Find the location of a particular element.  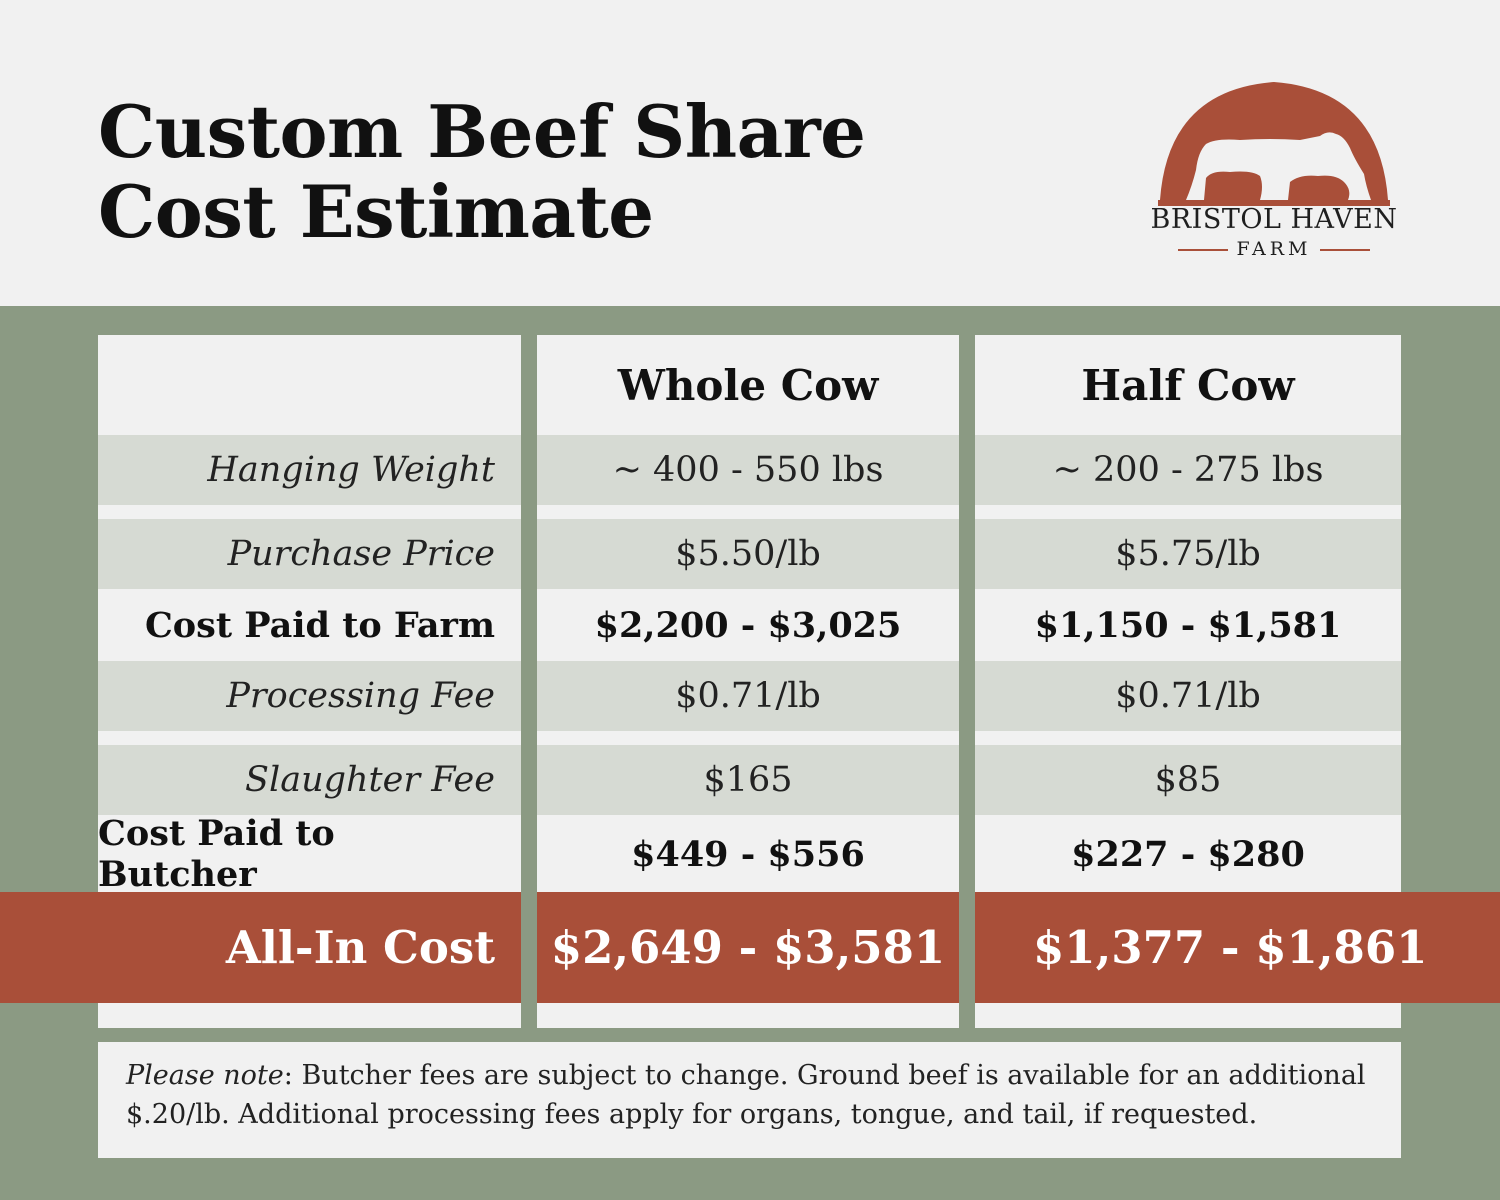

table-cell-whole: $449 - $556 is located at coordinates (748, 854).